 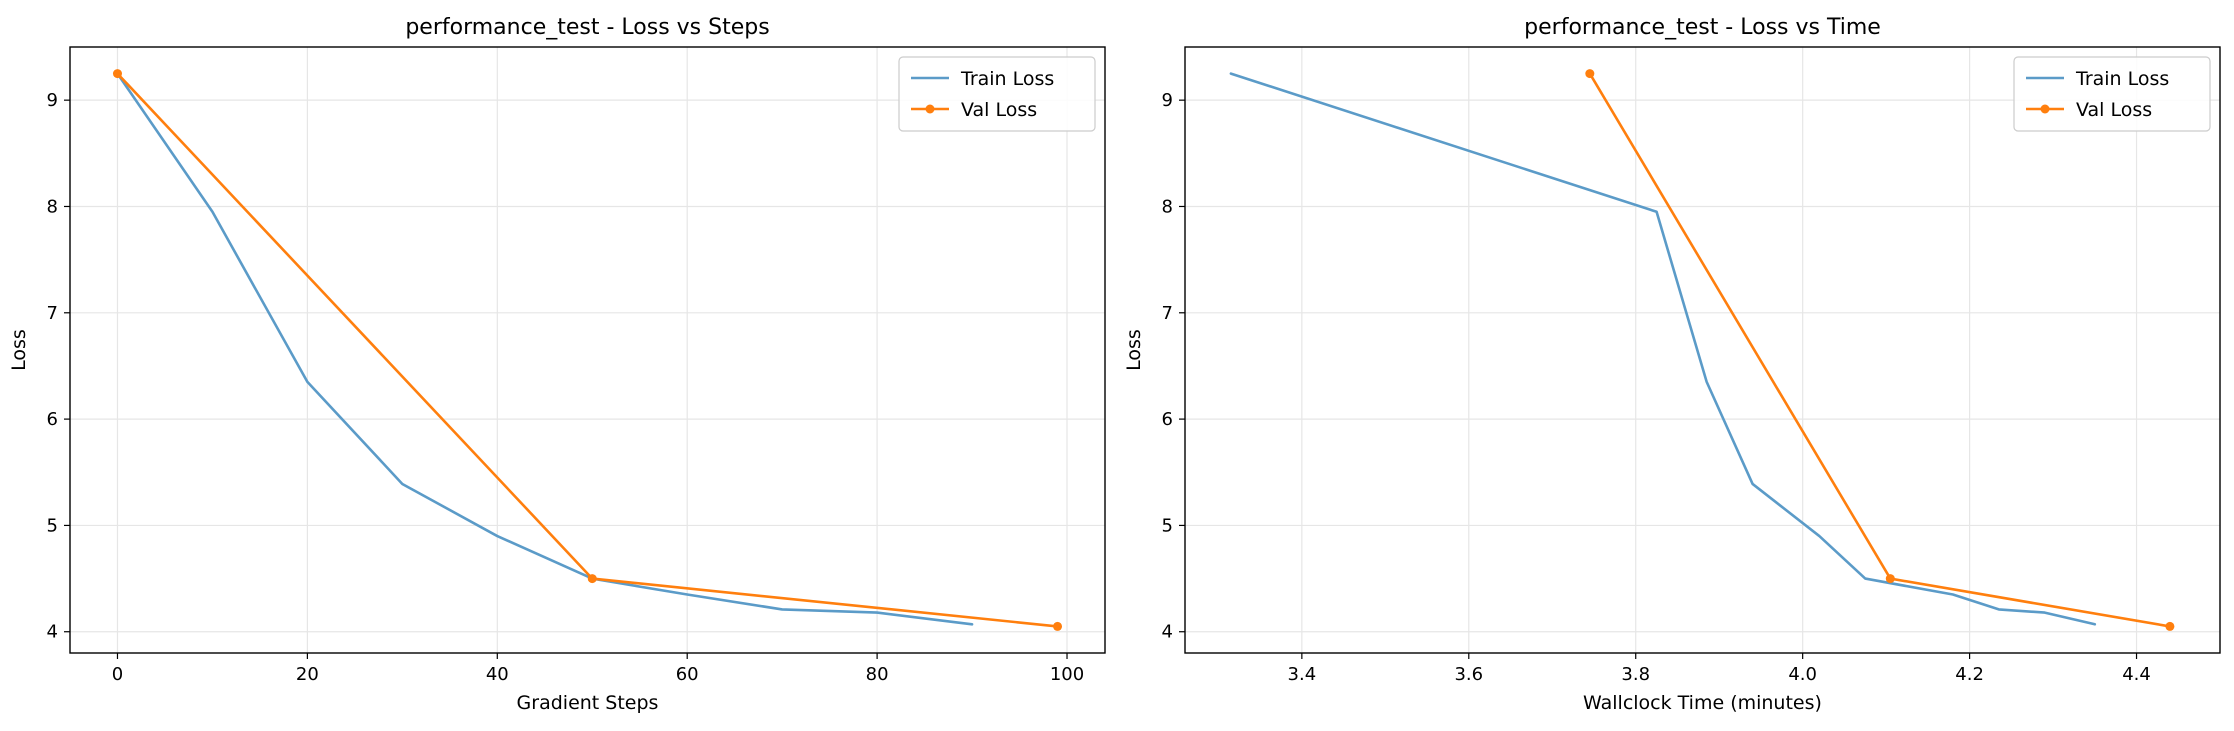 I want to click on x-tick-label: 4.4, so click(x=2136, y=674).